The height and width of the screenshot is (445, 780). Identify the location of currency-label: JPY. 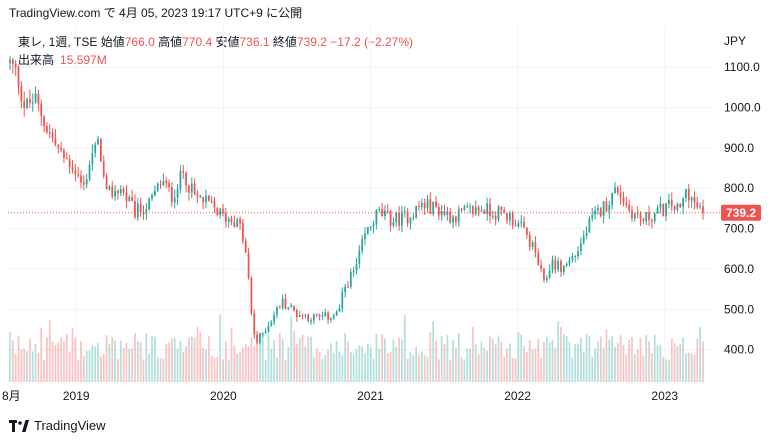
(735, 41).